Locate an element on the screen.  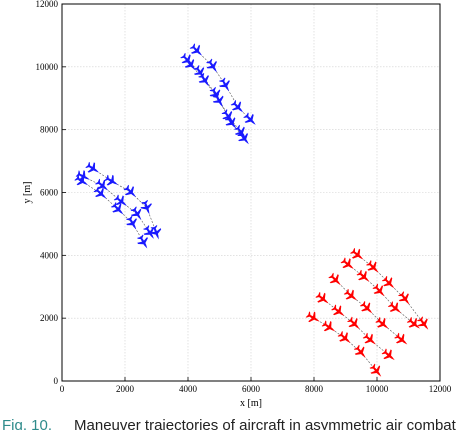
x-tick-label: 4000 is located at coordinates (188, 389).